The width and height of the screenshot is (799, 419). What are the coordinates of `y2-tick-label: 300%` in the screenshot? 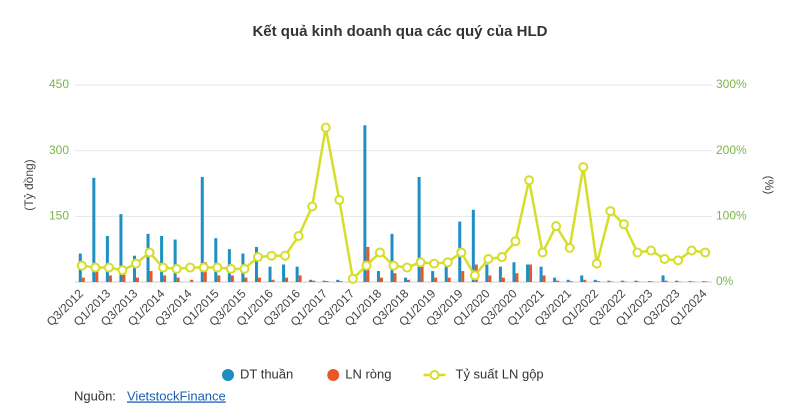 It's located at (731, 84).